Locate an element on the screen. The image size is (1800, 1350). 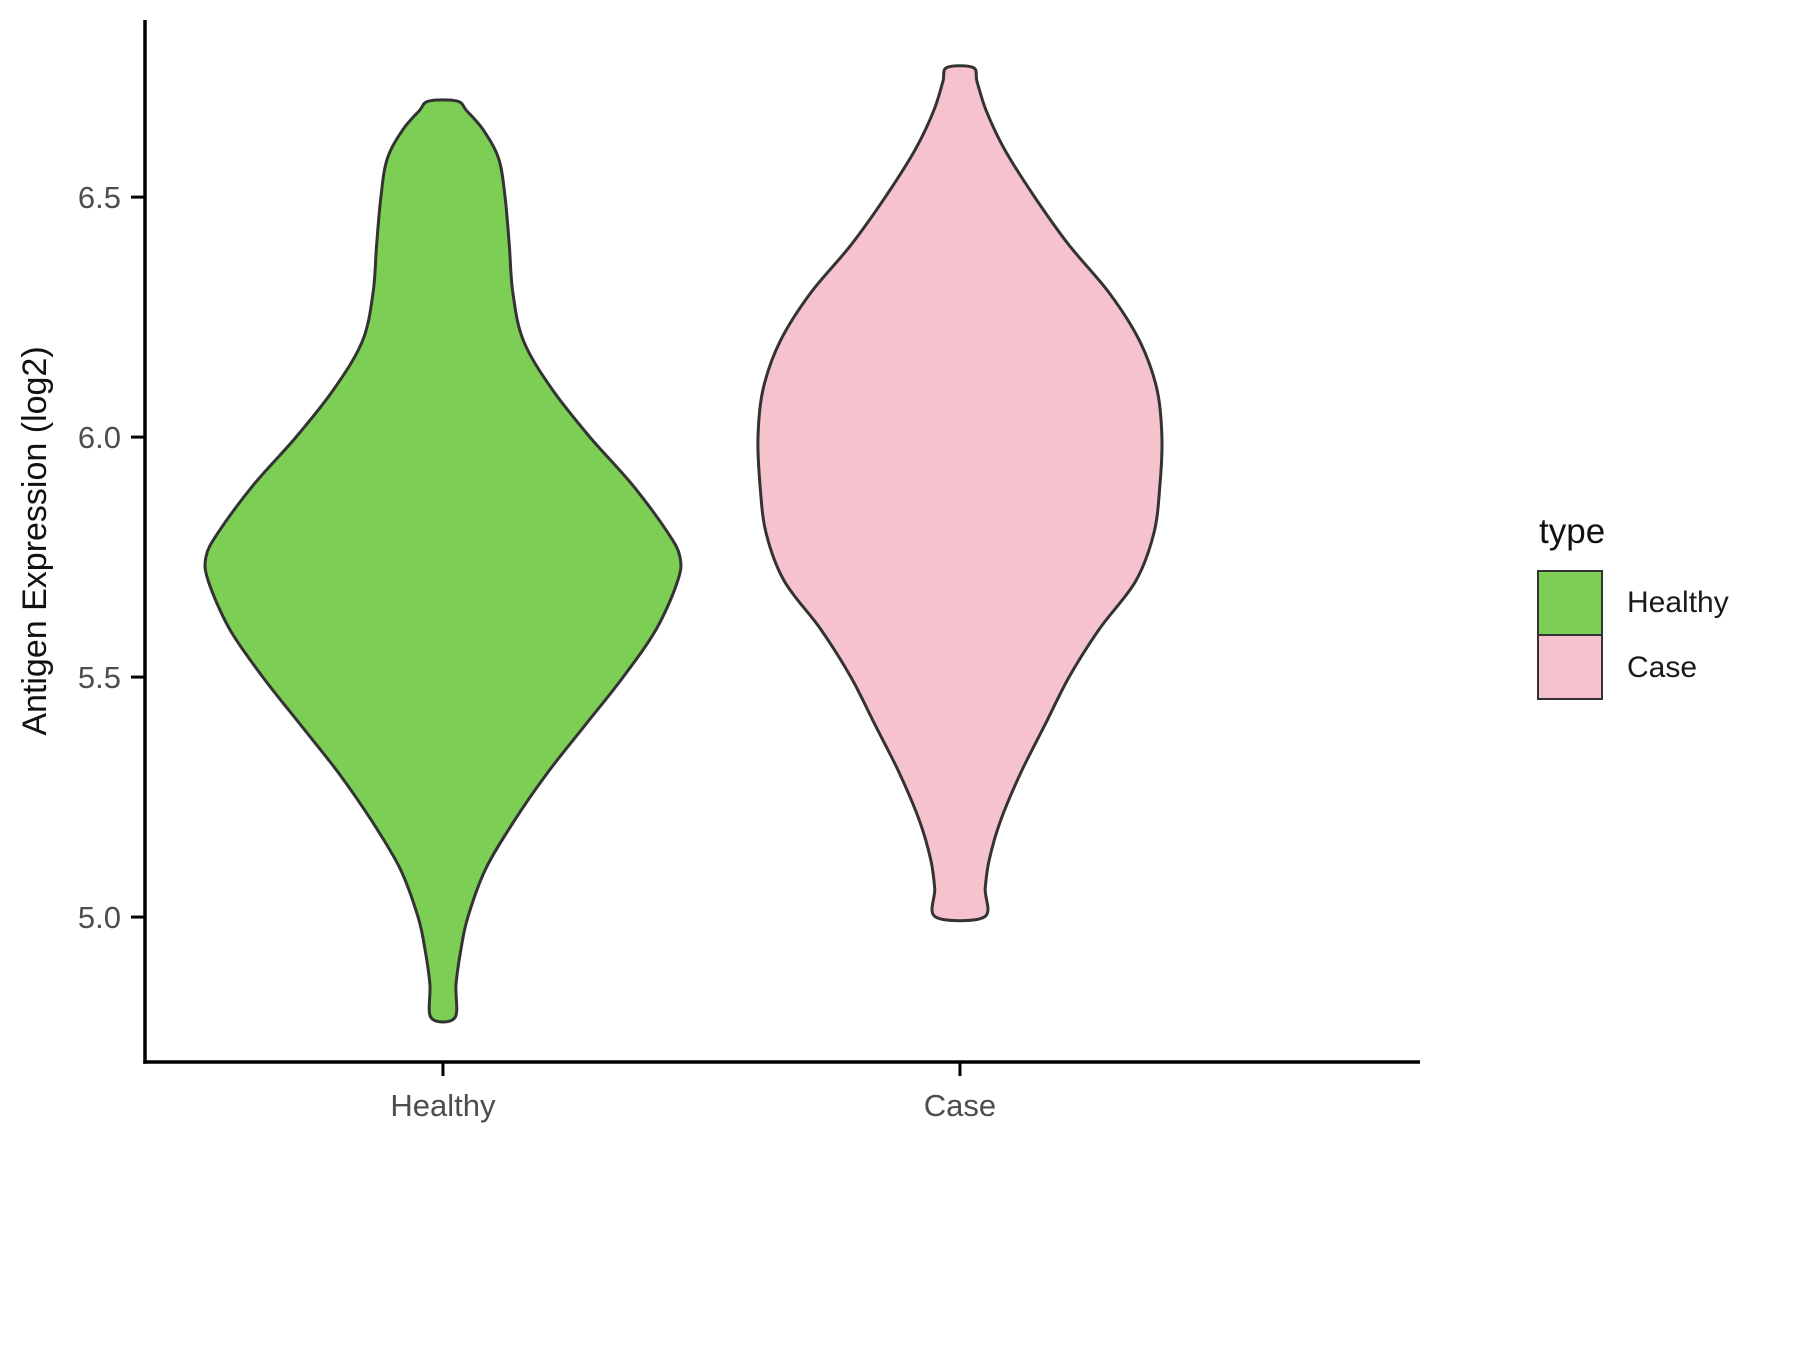
y-tick-label: 6.5 is located at coordinates (99, 197).